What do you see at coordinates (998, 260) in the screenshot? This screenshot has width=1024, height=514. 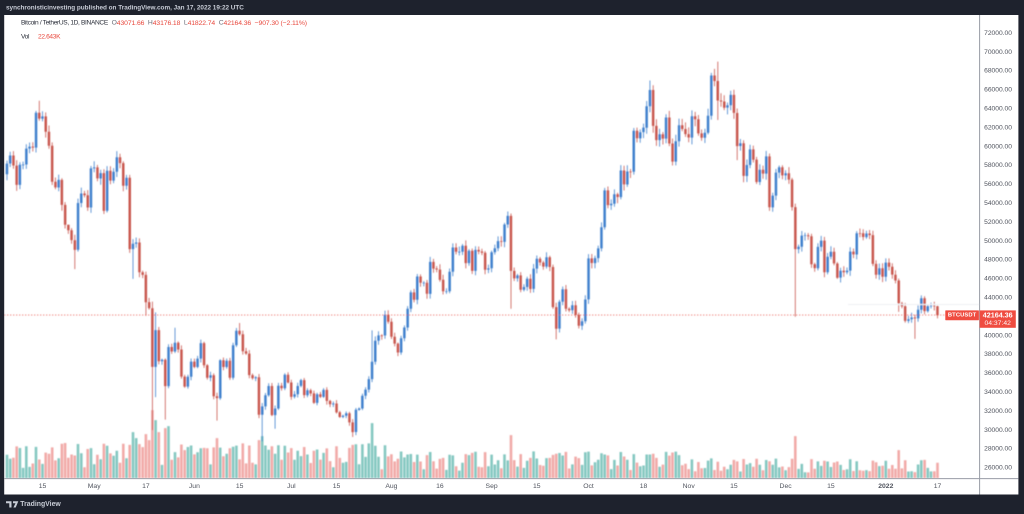 I see `svg-text: 48000.00` at bounding box center [998, 260].